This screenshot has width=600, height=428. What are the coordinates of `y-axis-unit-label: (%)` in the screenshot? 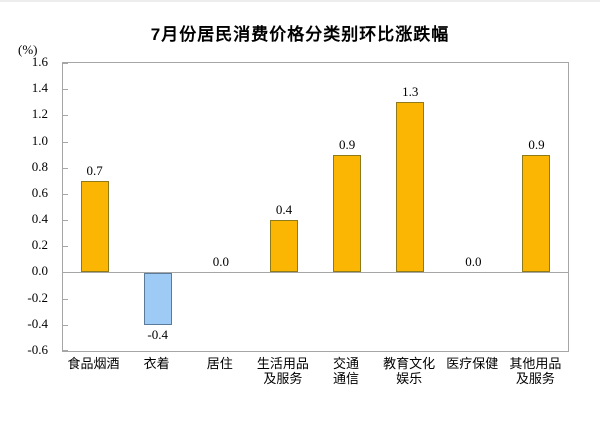 It's located at (28, 49).